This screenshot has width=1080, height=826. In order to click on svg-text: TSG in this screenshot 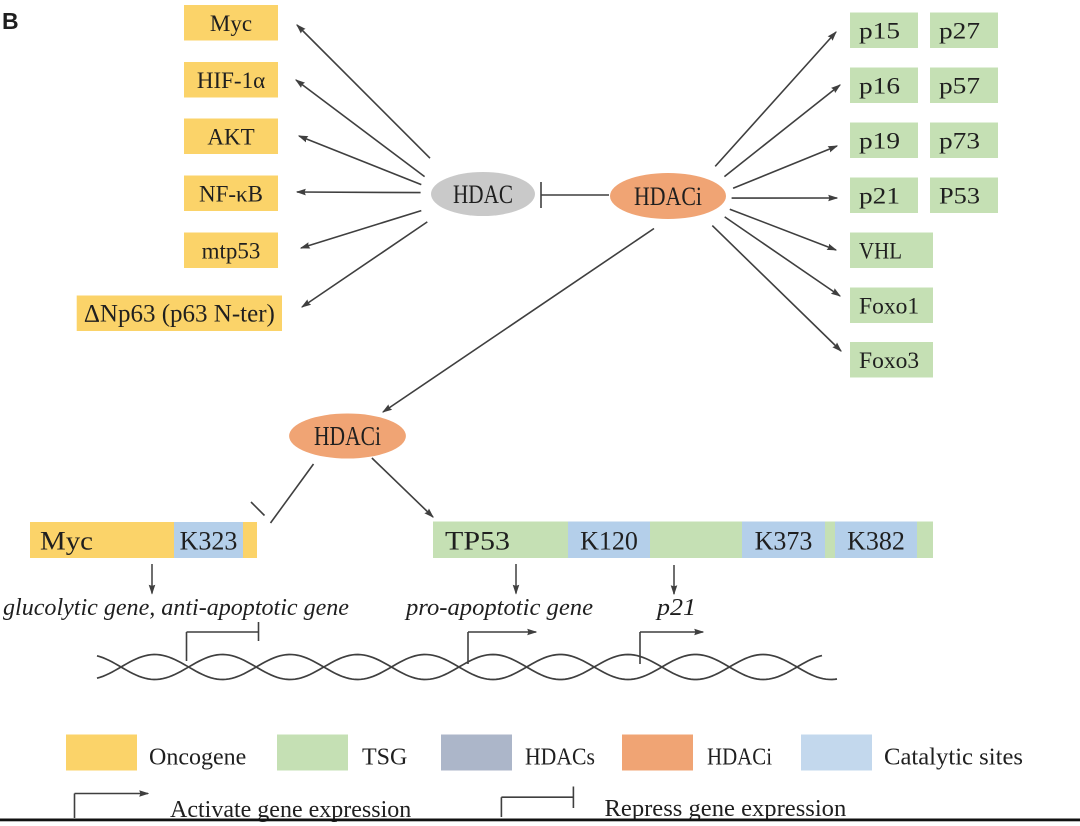, I will do `click(384, 758)`.